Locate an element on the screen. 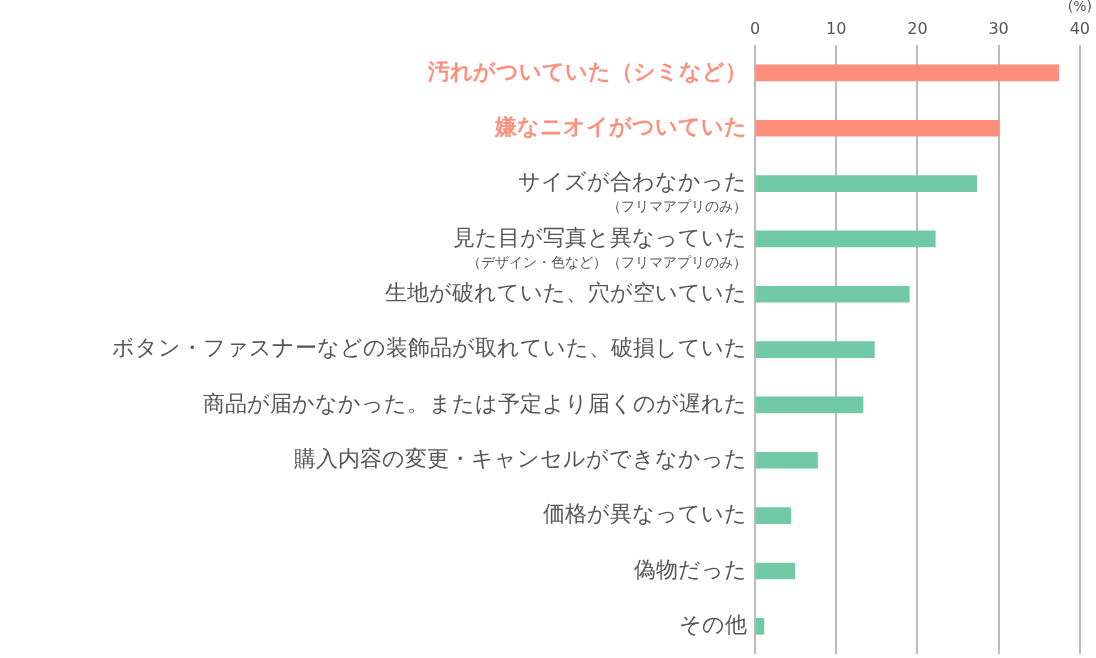 Image resolution: width=1096 pixels, height=658 pixels. y-tick-label: 見た目が写真と異なっていた（デザイン・色など）（フリマアプリのみ） is located at coordinates (600, 247).